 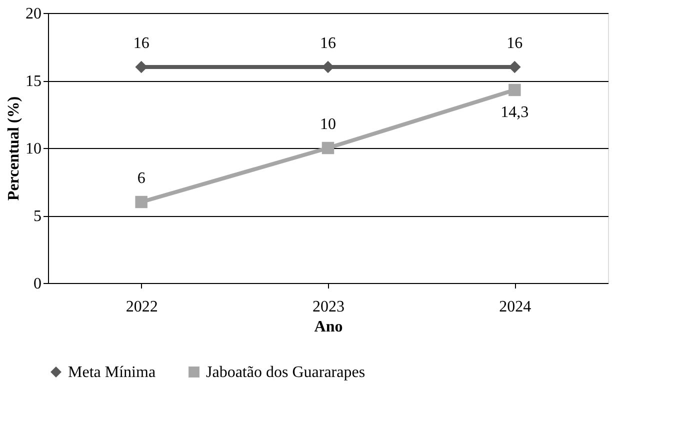 I want to click on legend-label: Meta Mínima, so click(x=112, y=372).